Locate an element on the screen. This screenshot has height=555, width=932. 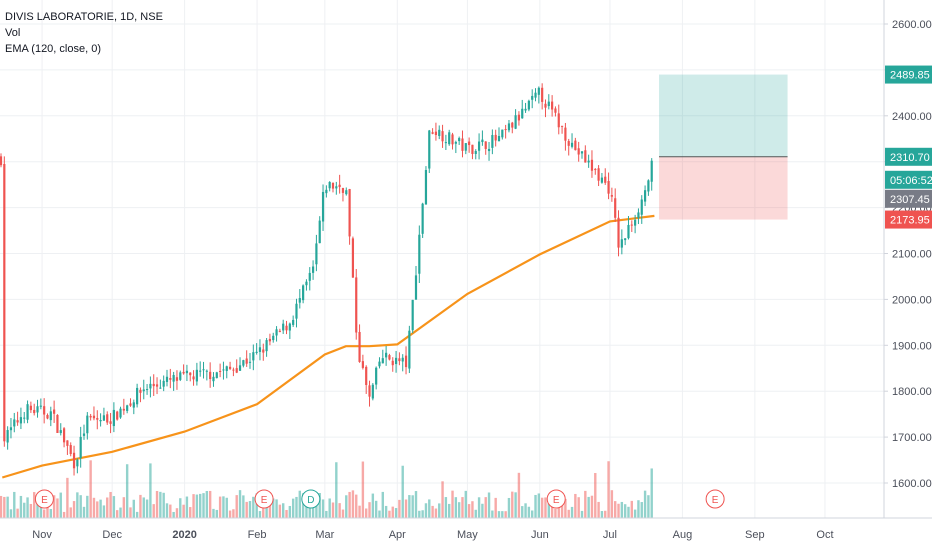
stop-price-tag-bg is located at coordinates (908, 219).